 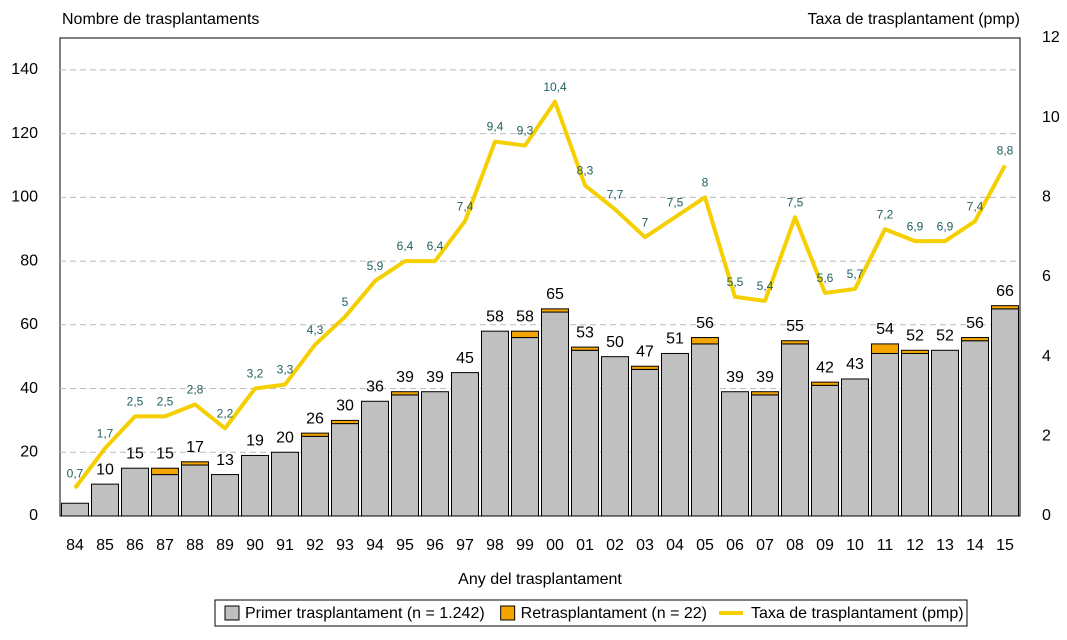 I want to click on y2-tick-label: 0, so click(x=1046, y=515).